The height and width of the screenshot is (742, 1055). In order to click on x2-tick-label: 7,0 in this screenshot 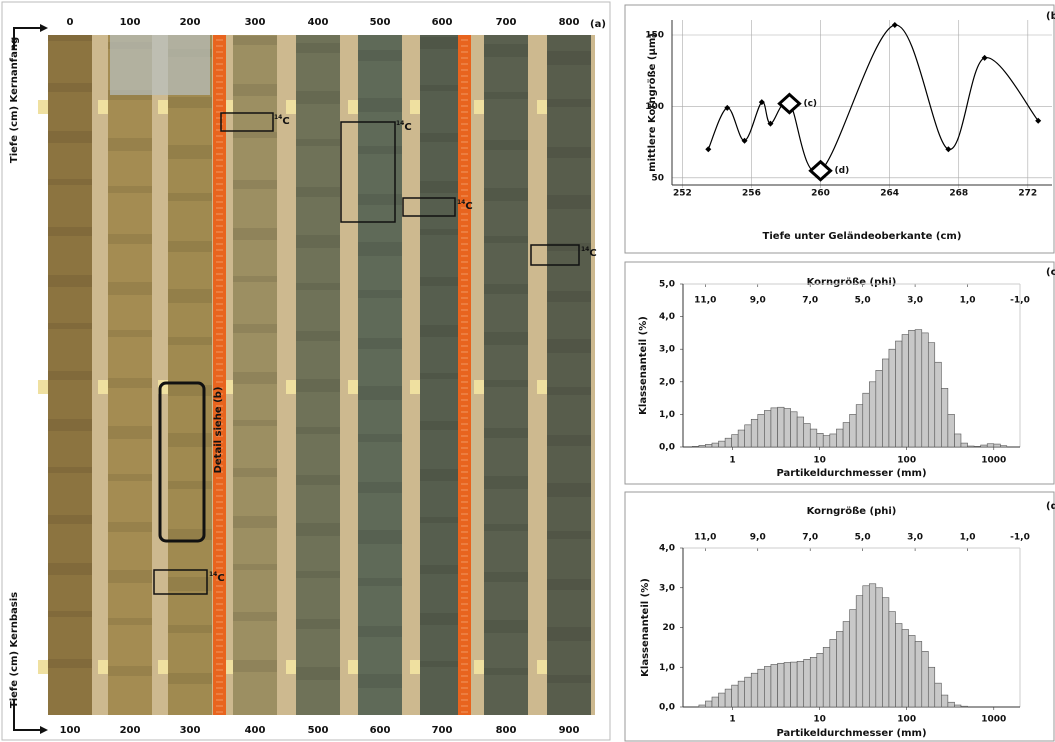, I will do `click(810, 538)`.